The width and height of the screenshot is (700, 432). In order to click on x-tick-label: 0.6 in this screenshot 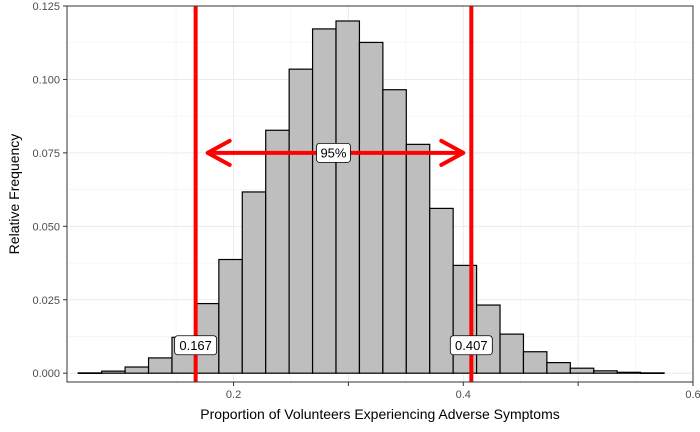, I will do `click(692, 395)`.